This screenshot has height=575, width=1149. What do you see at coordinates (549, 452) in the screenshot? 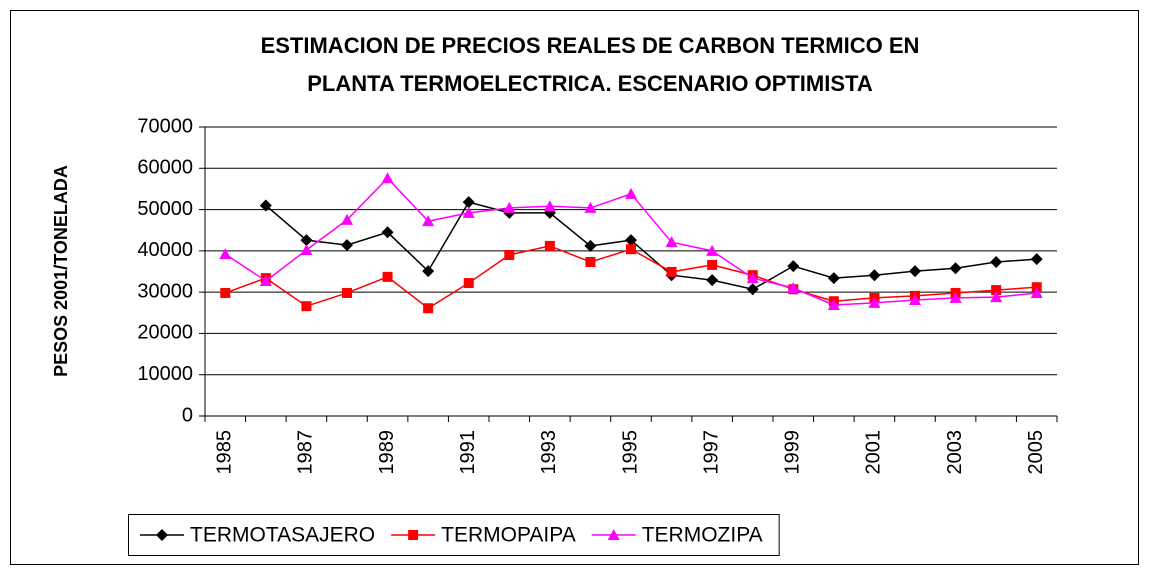
I see `x-tick-label: 1993` at bounding box center [549, 452].